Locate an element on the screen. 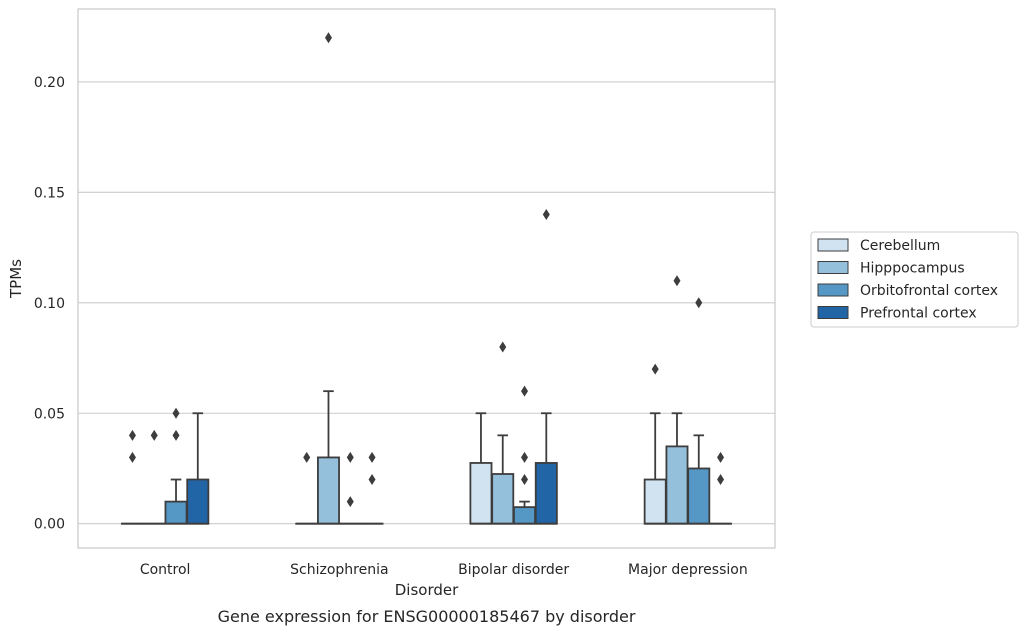 The width and height of the screenshot is (1028, 634). y-axis-label: TPMs is located at coordinates (16, 279).